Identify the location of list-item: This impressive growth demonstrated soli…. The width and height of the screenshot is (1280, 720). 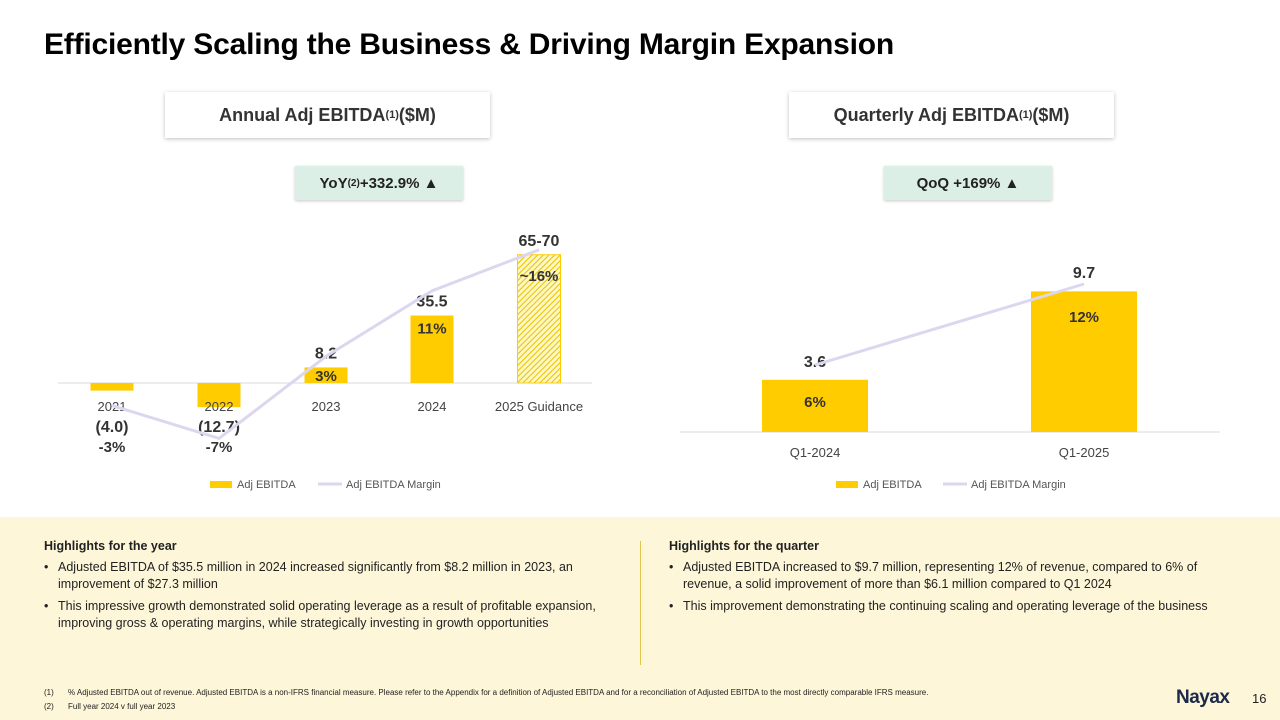
(324, 615).